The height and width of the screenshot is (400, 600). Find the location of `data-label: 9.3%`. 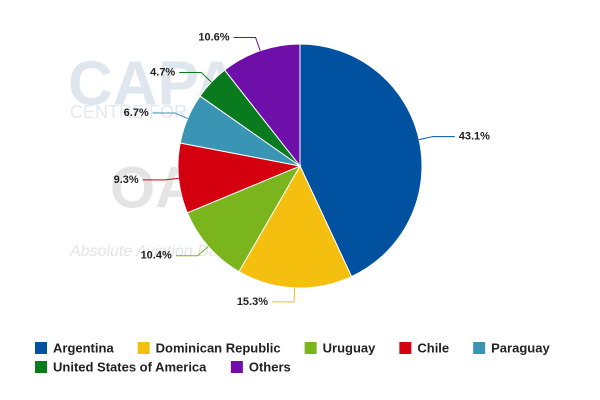

data-label: 9.3% is located at coordinates (126, 180).